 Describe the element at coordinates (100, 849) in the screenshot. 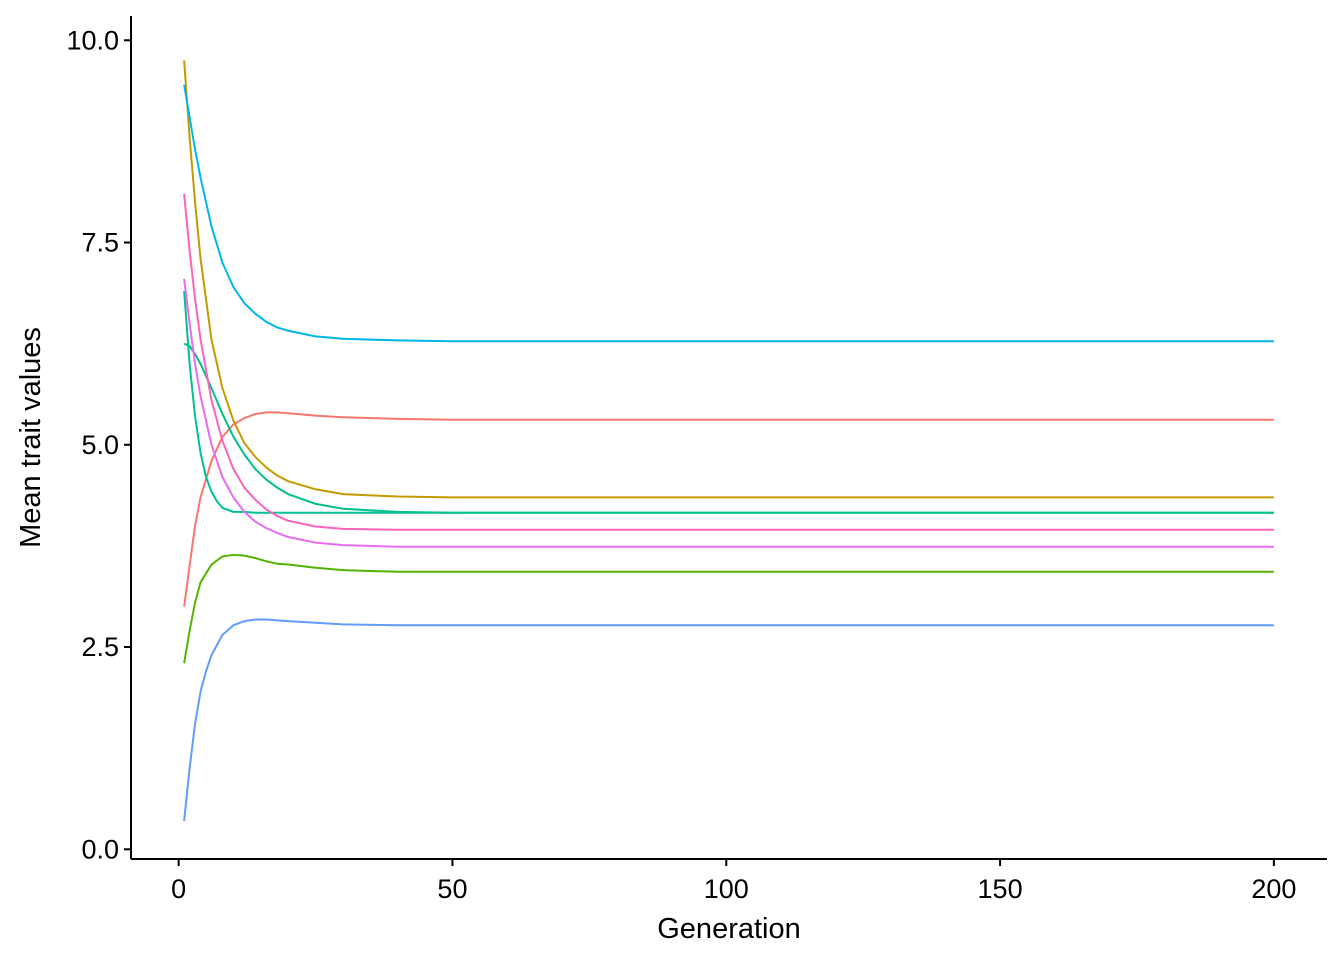

I see `y-tick-label: 0.0` at that location.